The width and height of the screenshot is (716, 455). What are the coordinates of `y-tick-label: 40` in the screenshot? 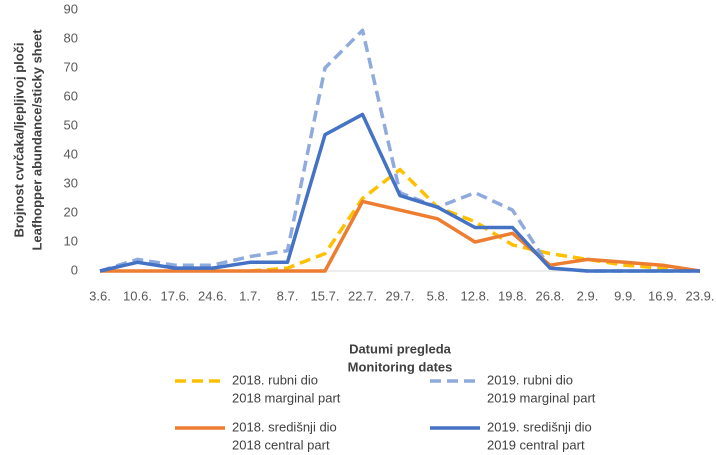 It's located at (71, 153).